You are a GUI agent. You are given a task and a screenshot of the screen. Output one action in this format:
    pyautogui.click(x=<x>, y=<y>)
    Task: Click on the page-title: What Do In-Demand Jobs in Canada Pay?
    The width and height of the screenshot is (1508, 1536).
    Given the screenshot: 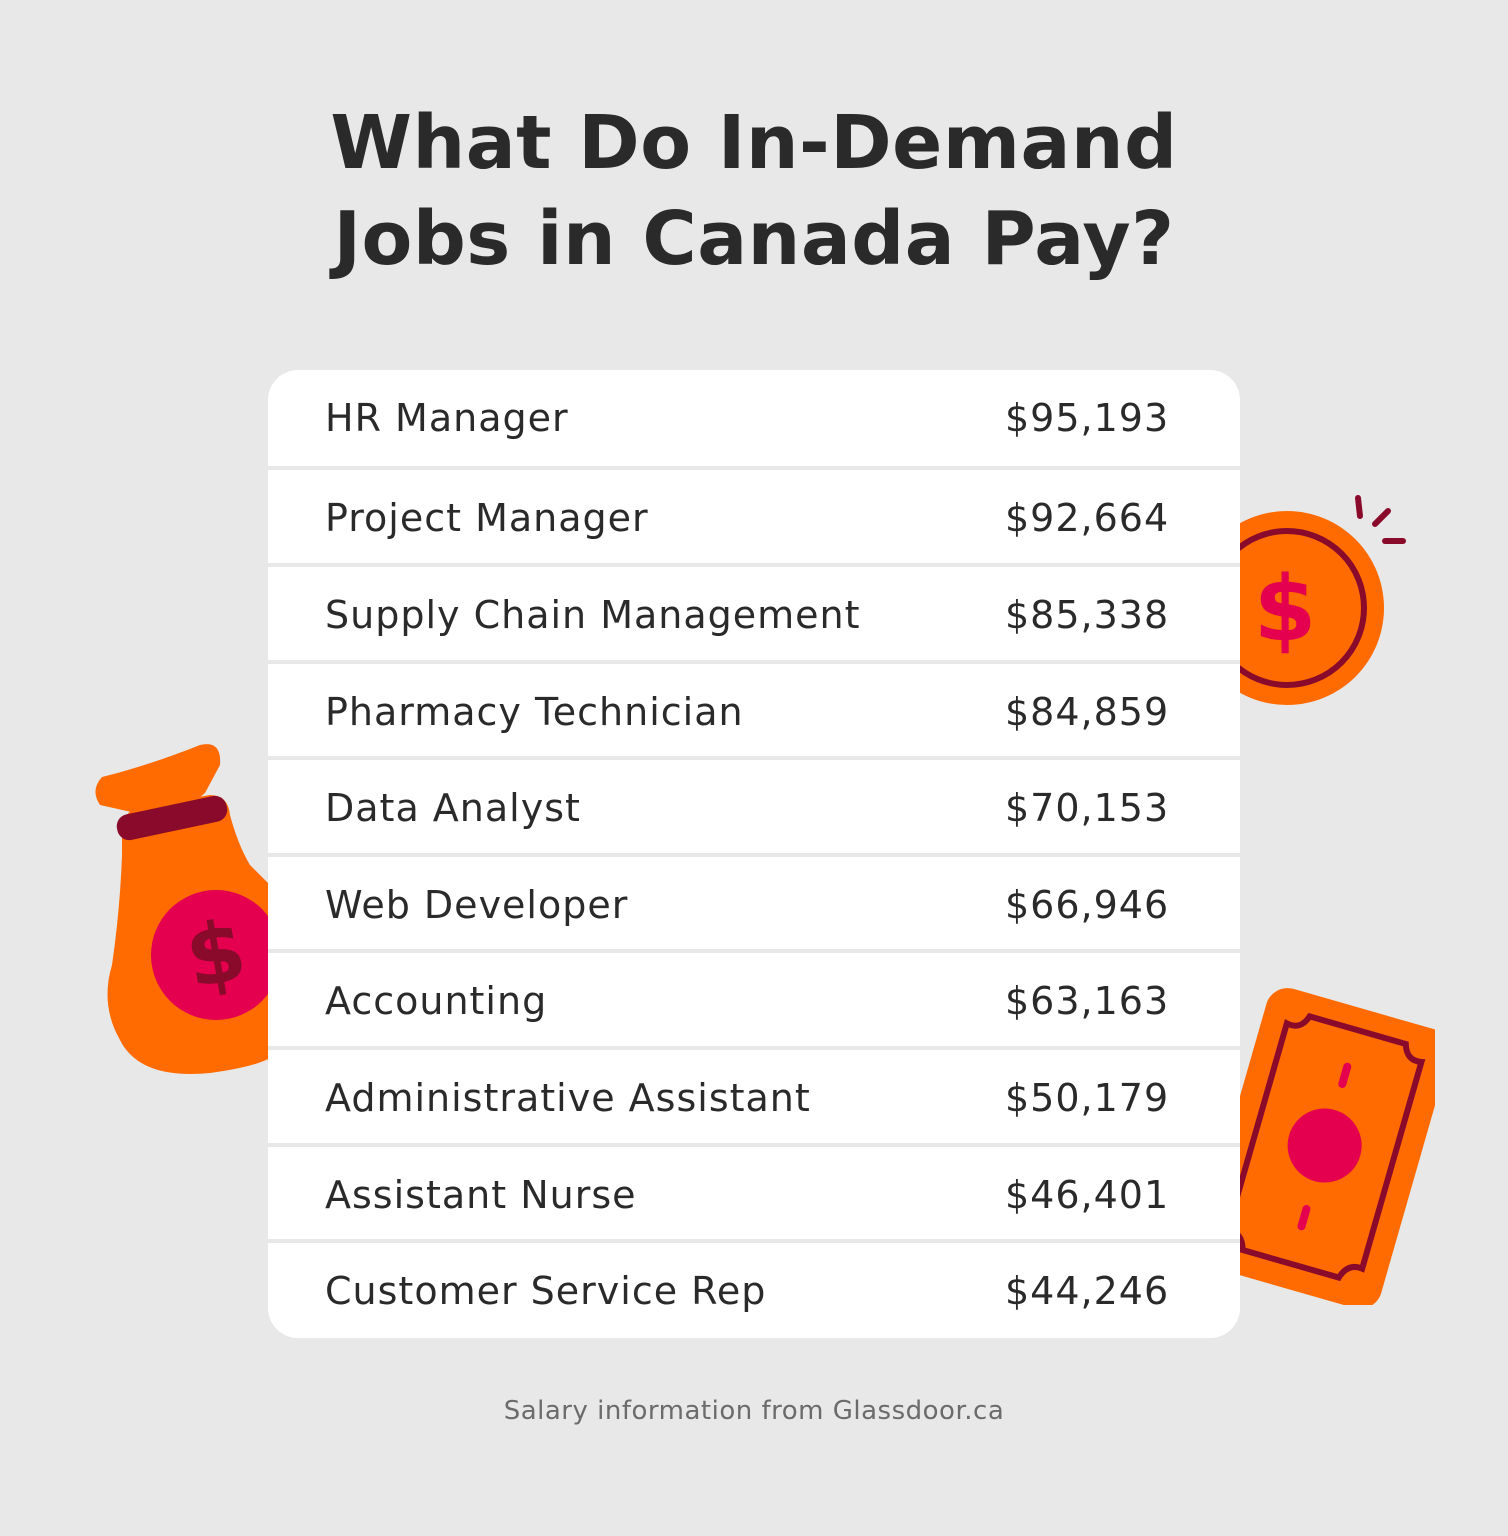 What is the action you would take?
    pyautogui.click(x=754, y=191)
    